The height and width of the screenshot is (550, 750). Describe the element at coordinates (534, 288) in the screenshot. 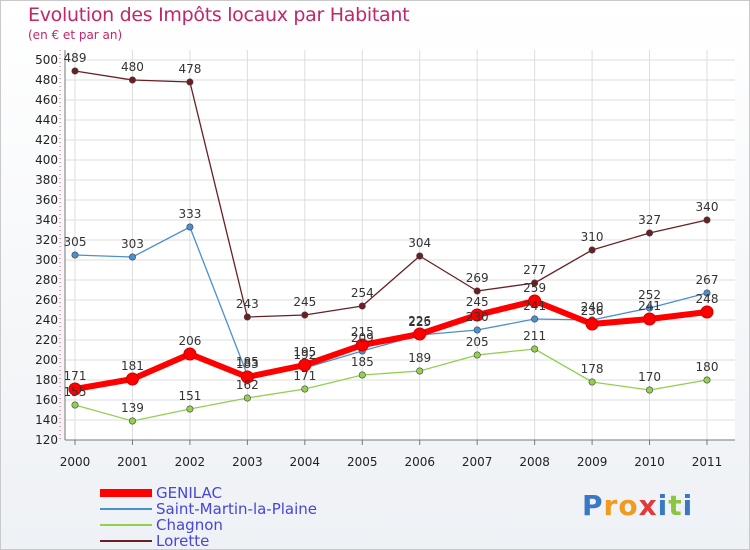

I see `data-label-genilac: 259` at that location.